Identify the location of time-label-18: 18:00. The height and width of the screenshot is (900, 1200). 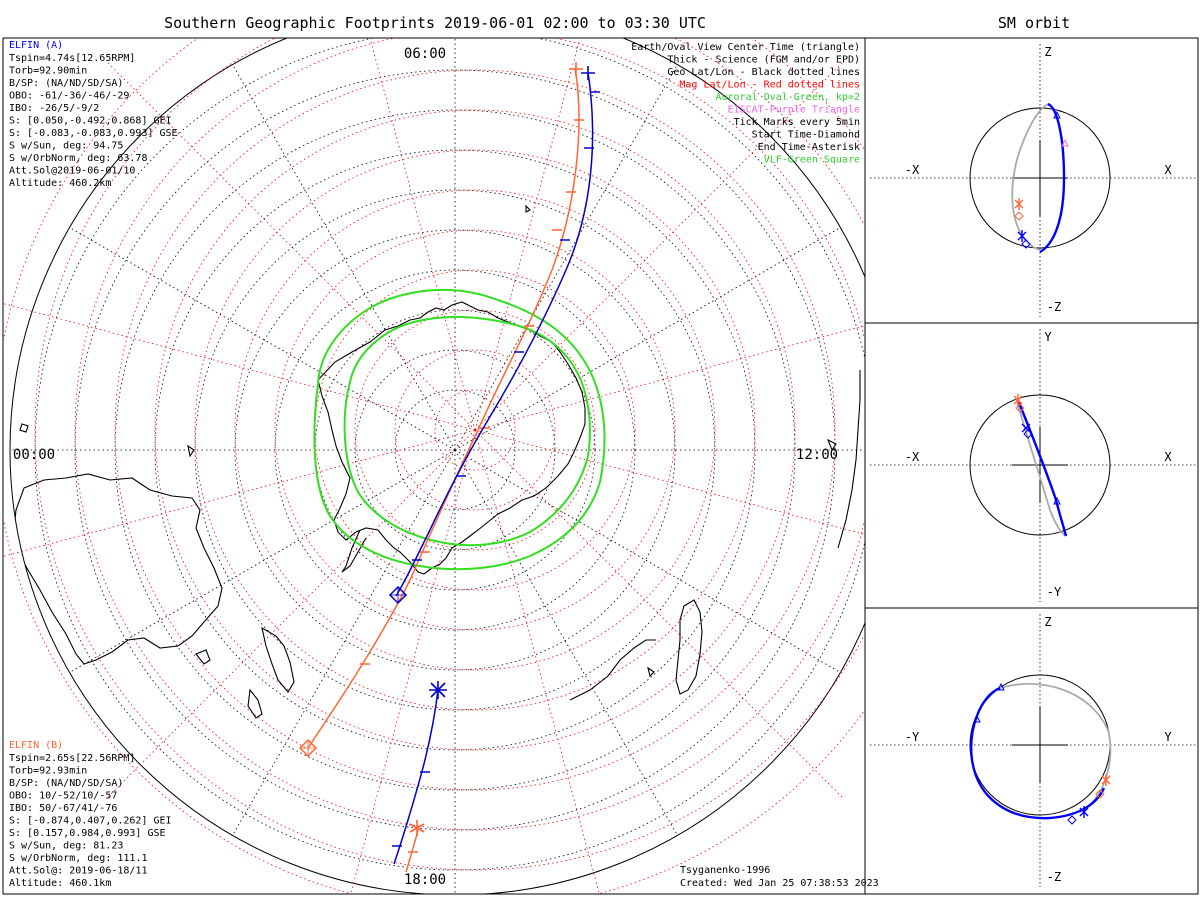
(425, 880).